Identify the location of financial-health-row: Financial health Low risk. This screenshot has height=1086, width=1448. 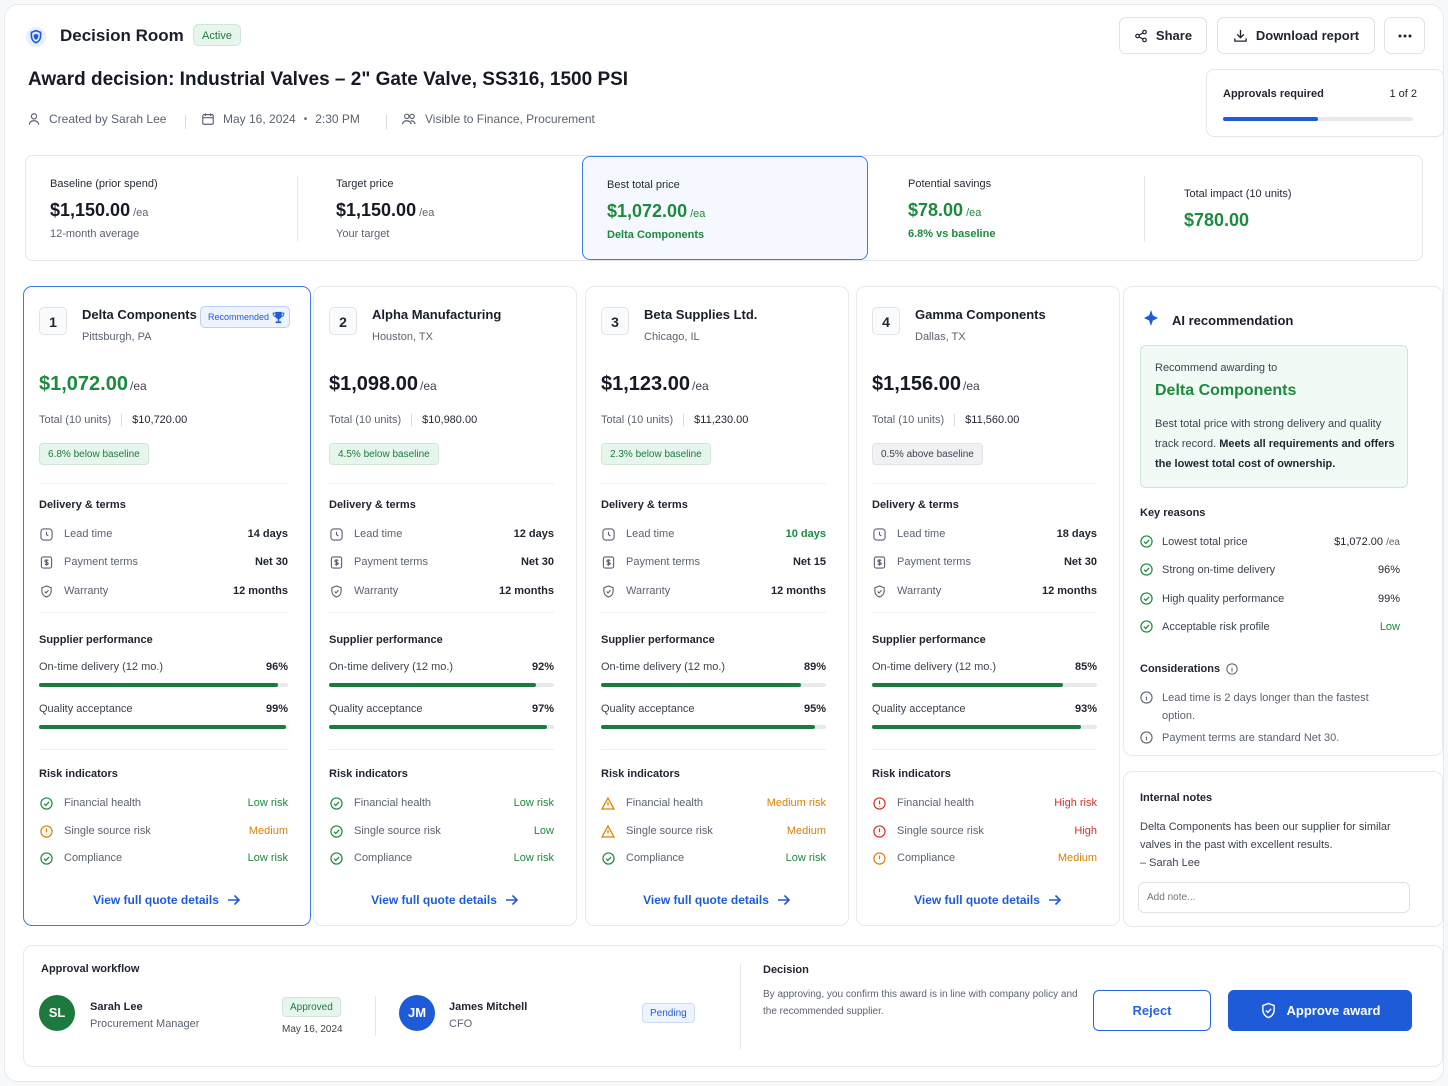
(441, 803).